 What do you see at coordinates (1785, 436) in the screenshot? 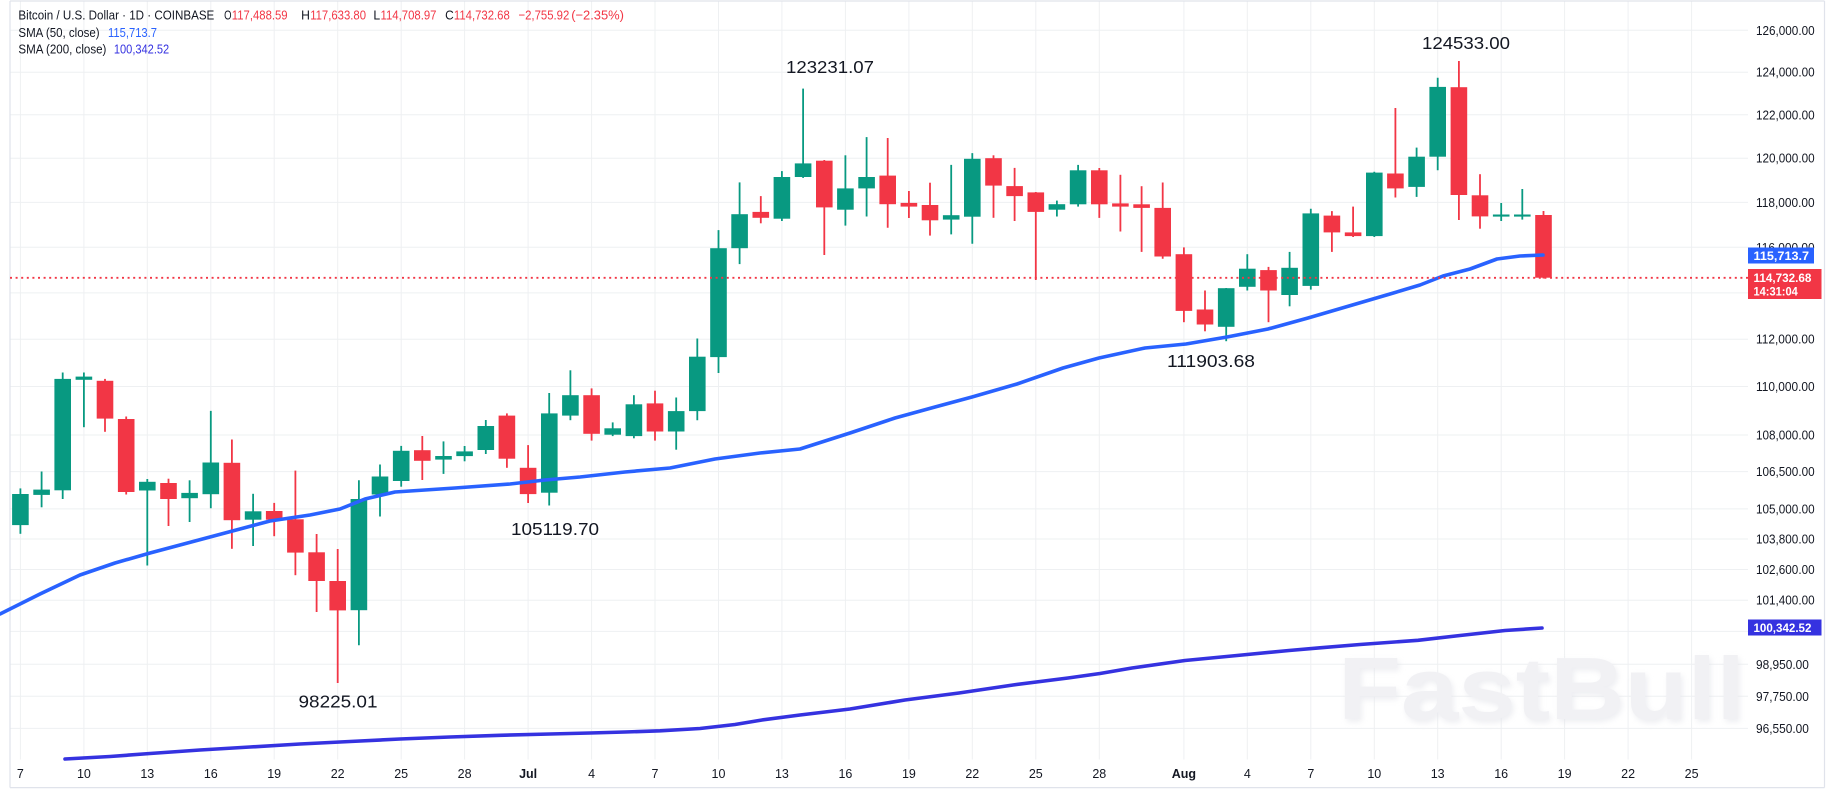
I see `svg-text: 108,000.00` at bounding box center [1785, 436].